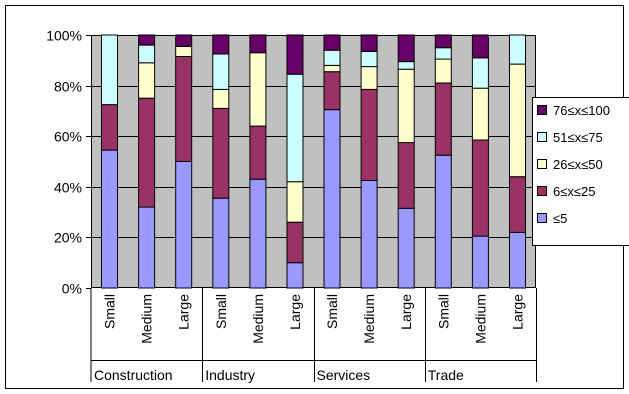 The height and width of the screenshot is (394, 629). I want to click on legend-box, so click(580, 171).